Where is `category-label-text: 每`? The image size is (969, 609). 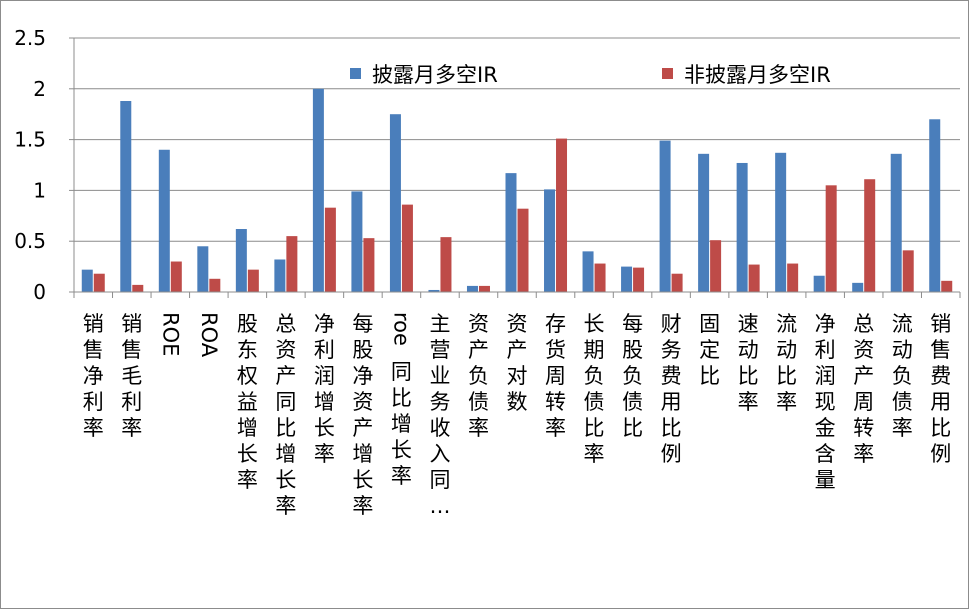 category-label-text: 每 is located at coordinates (362, 324).